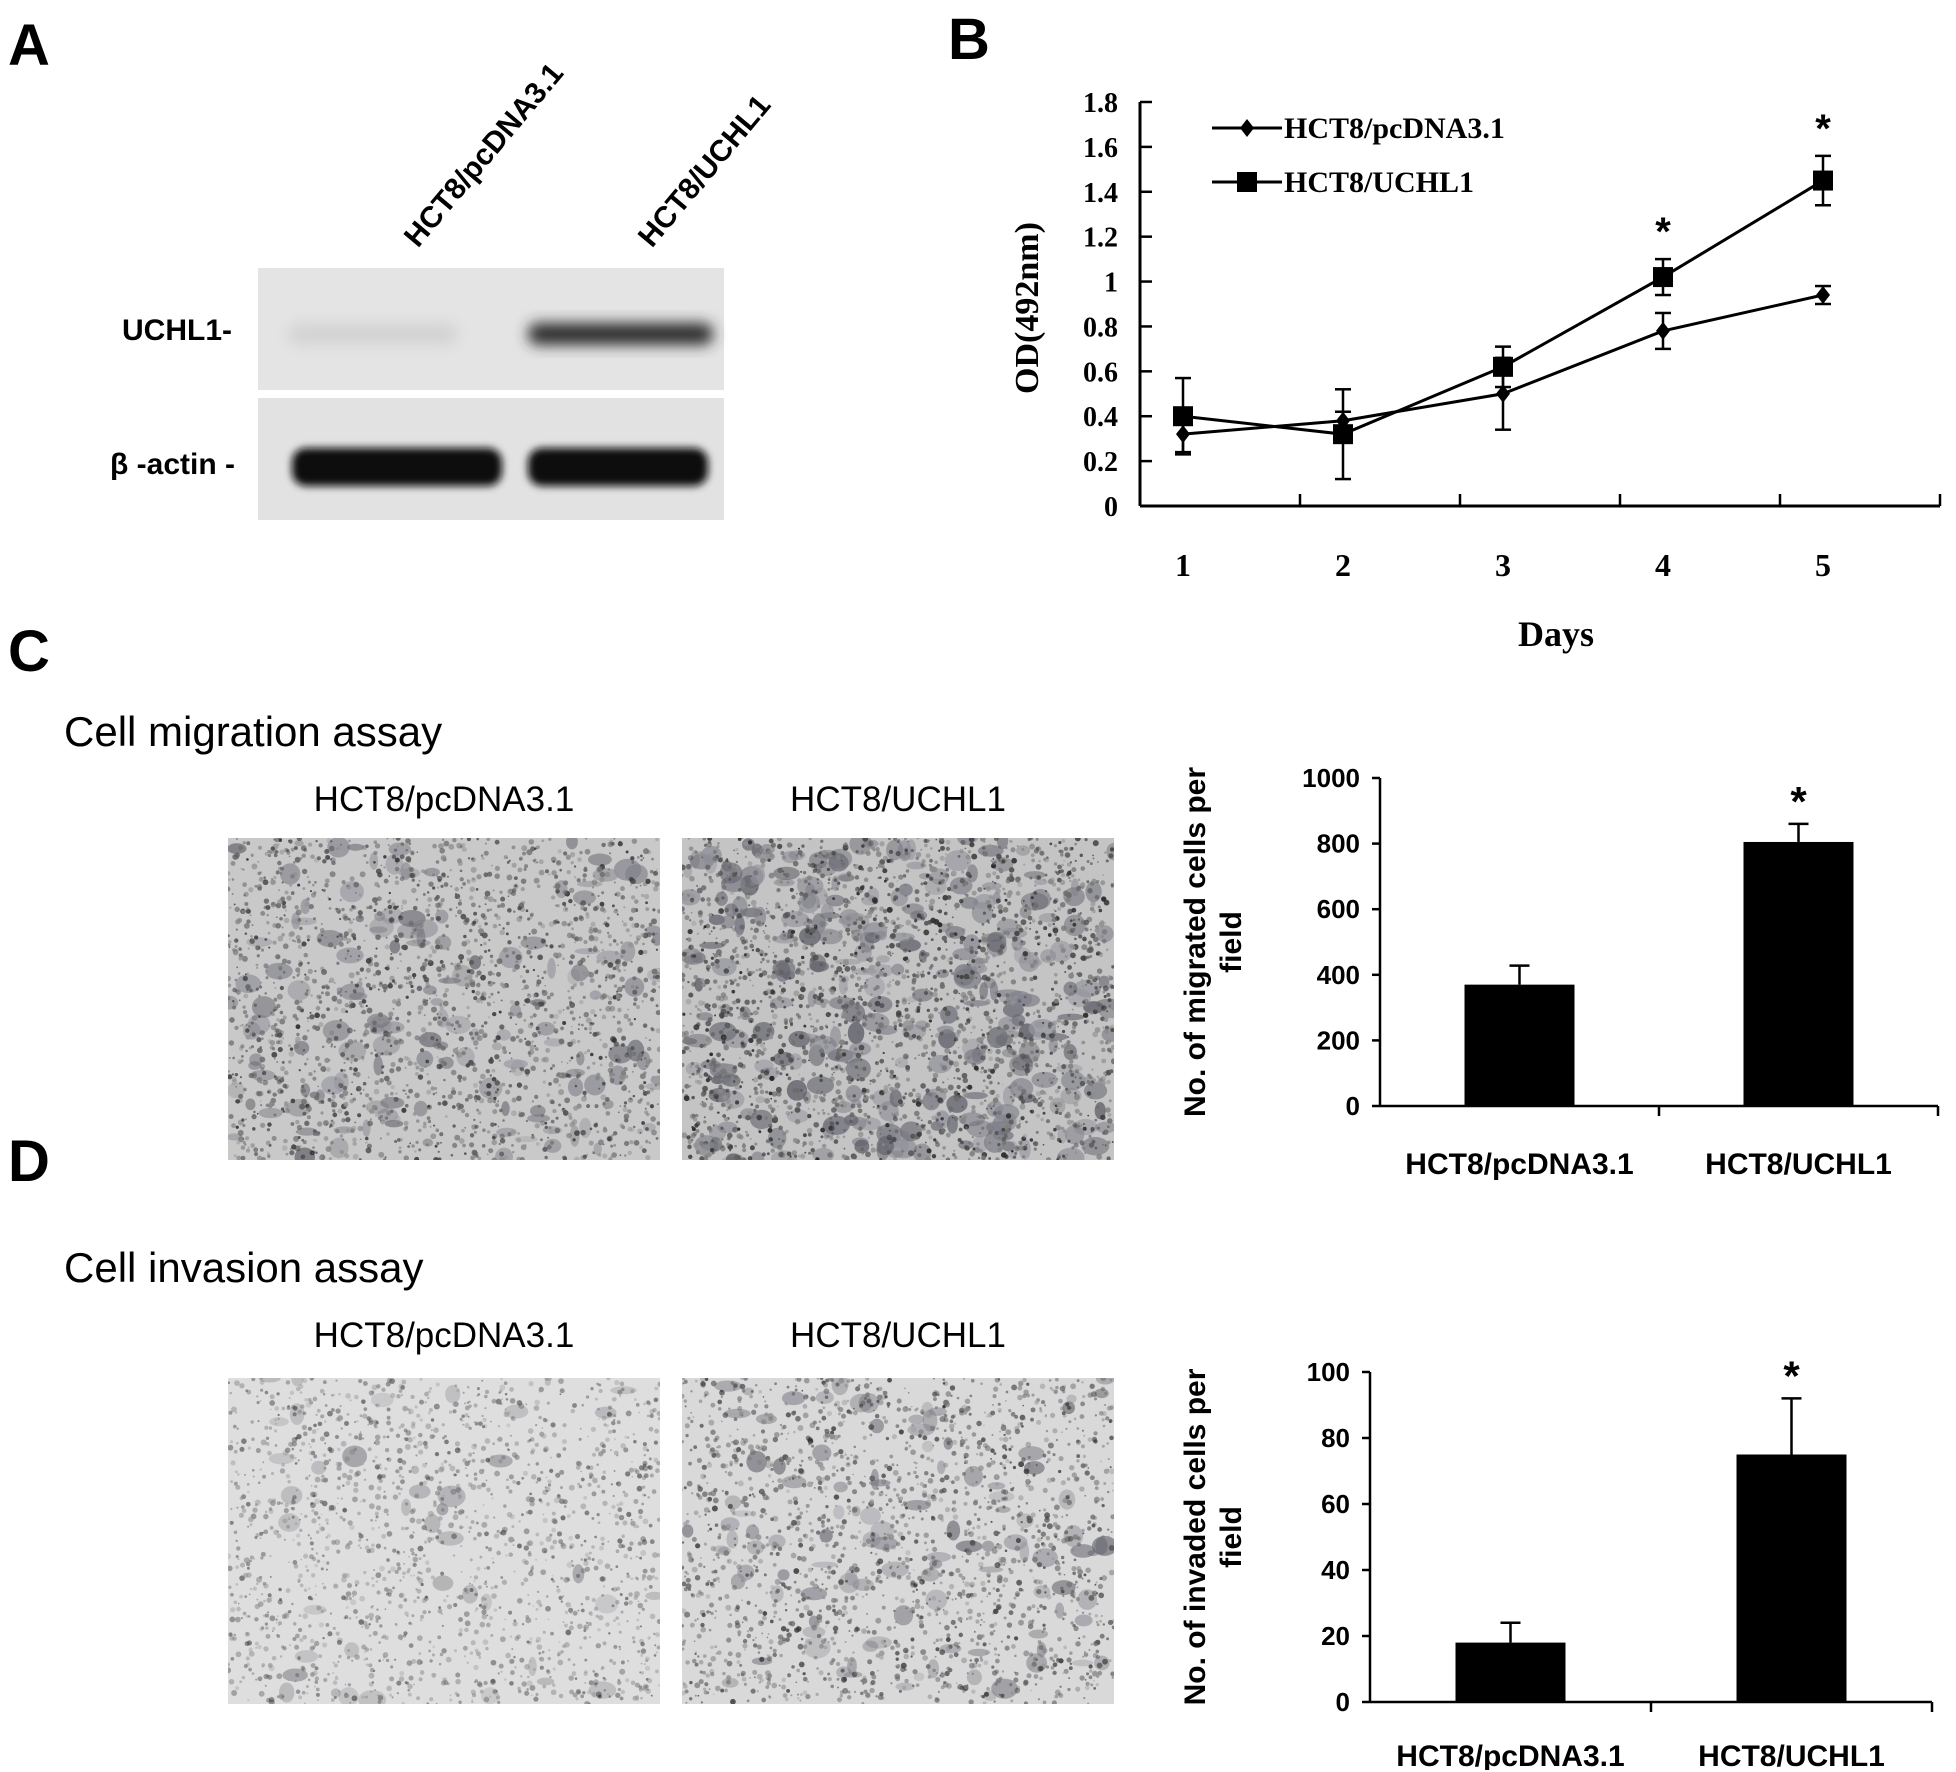  Describe the element at coordinates (969, 39) in the screenshot. I see `panel-letter-b: B` at that location.